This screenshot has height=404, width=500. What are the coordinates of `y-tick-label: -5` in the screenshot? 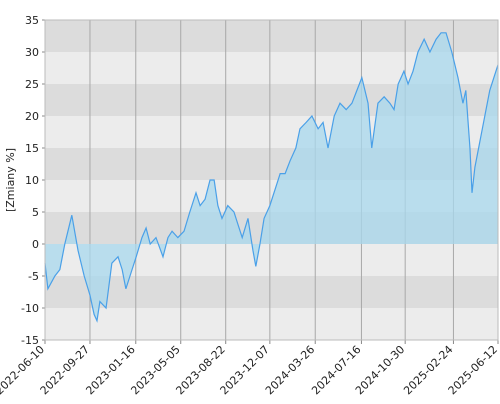 It's located at (33, 276).